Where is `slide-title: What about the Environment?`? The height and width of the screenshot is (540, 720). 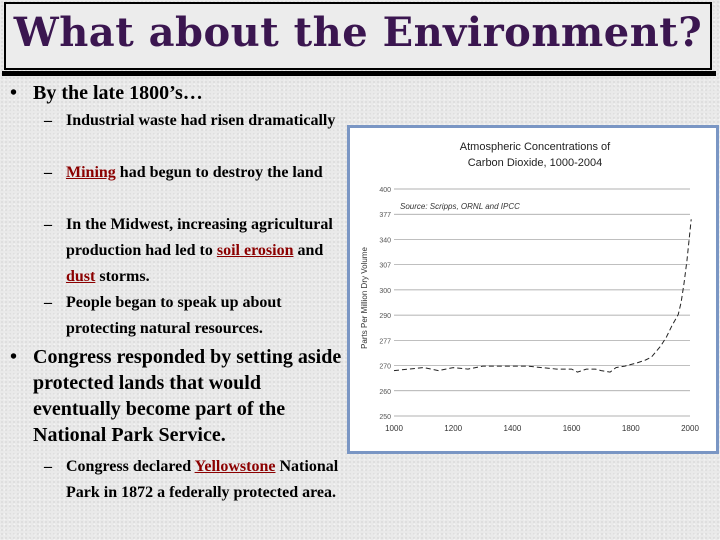 slide-title: What about the Environment? is located at coordinates (358, 32).